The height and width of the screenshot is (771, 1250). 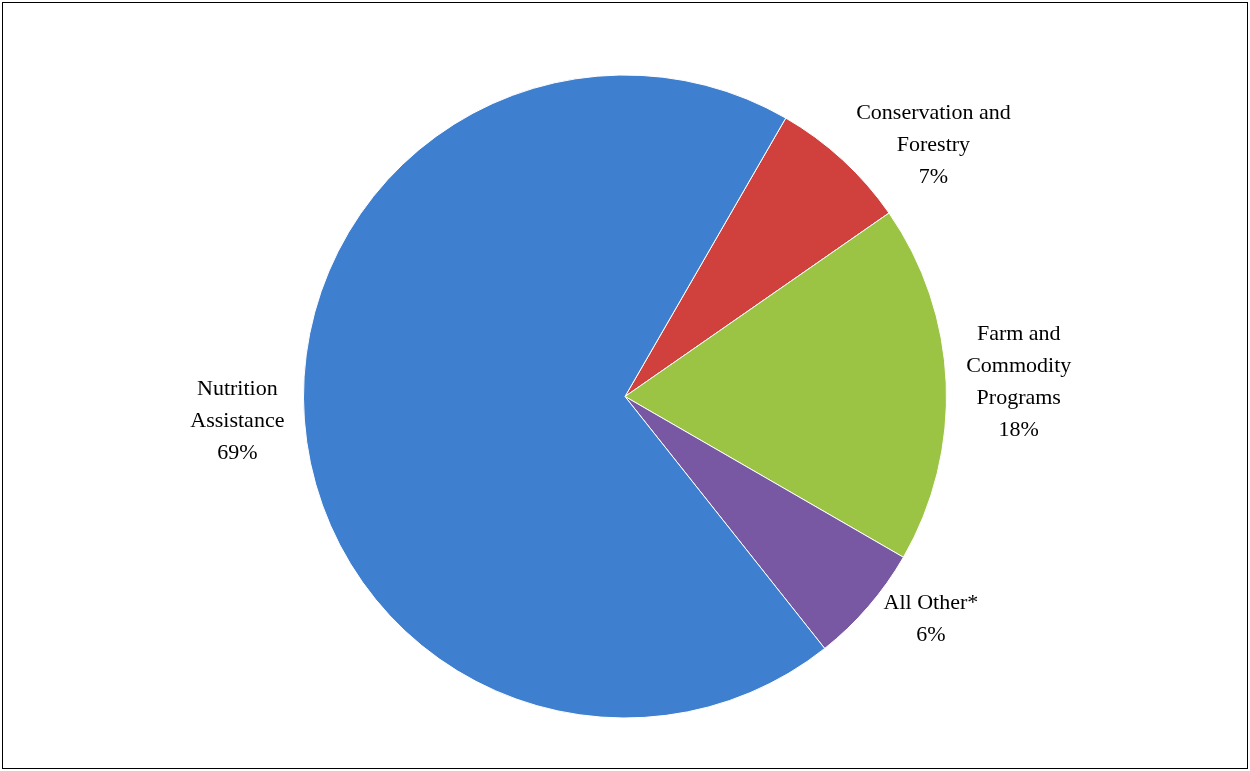 What do you see at coordinates (237, 452) in the screenshot?
I see `data-label: 69%` at bounding box center [237, 452].